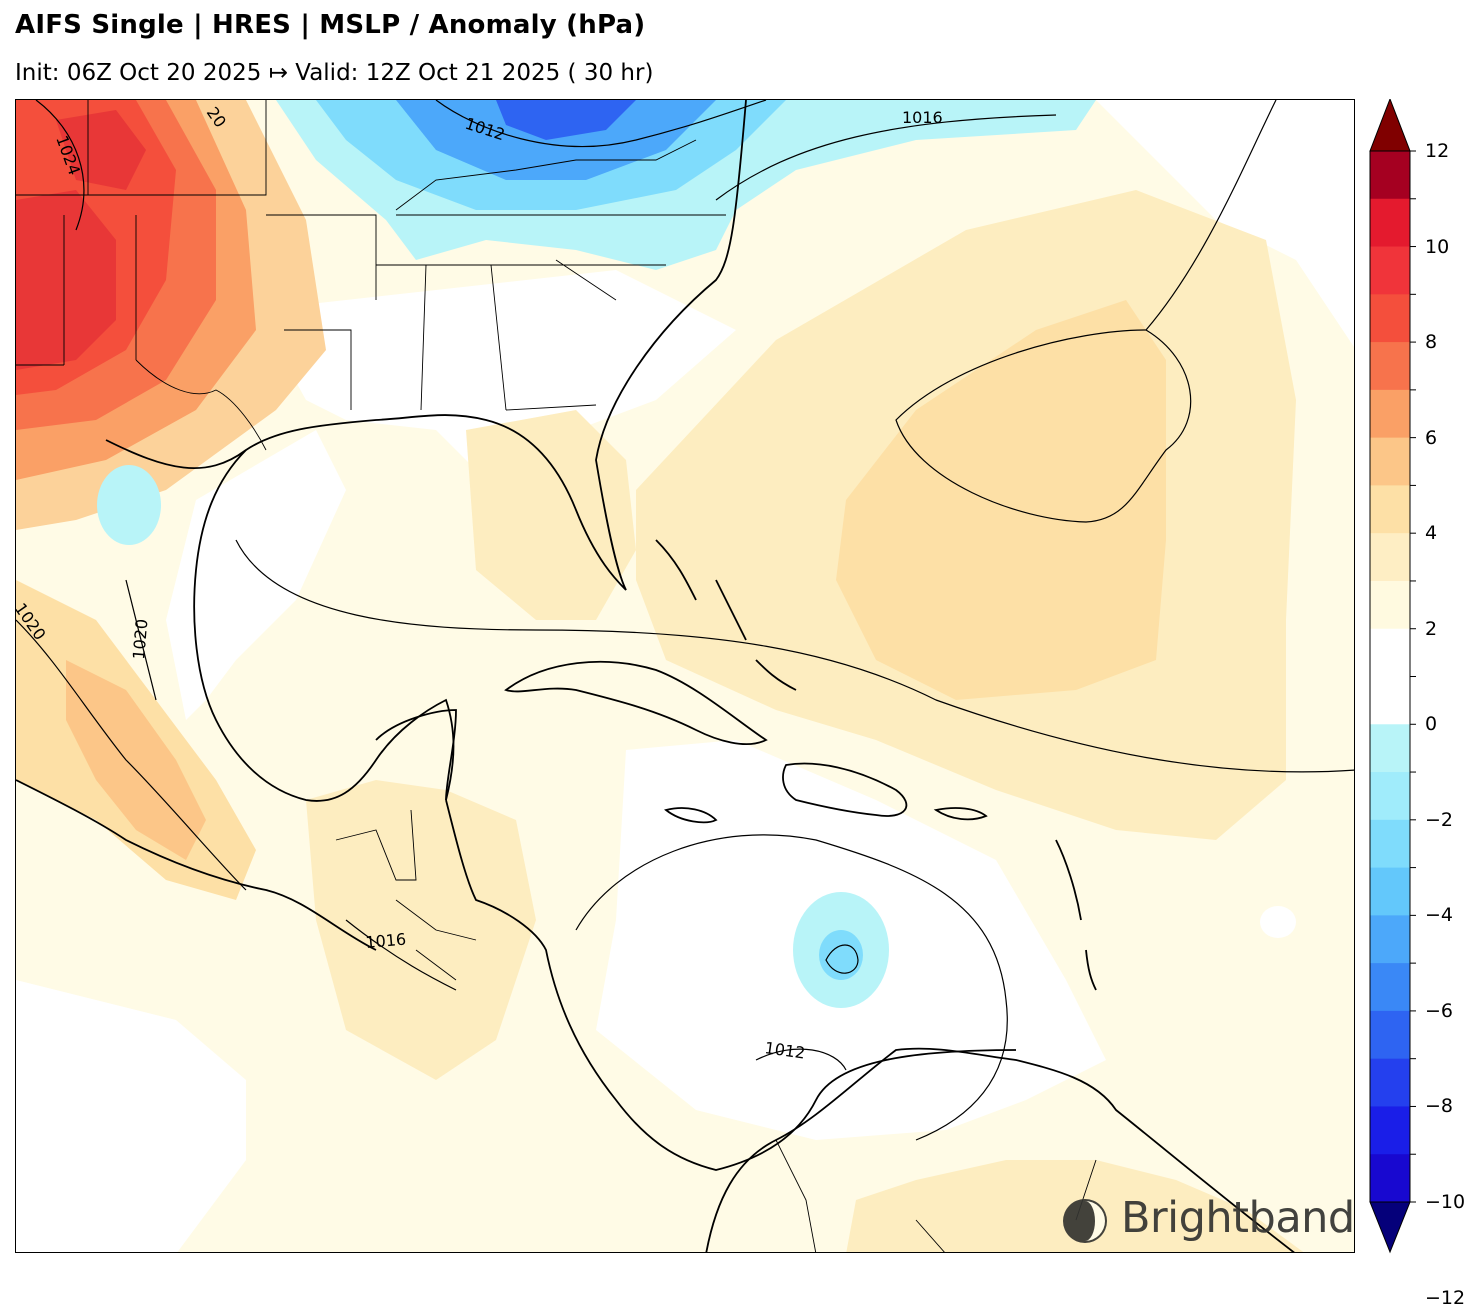 Image resolution: width=1483 pixels, height=1309 pixels. I want to click on colorbar-label: −2, so click(1439, 819).